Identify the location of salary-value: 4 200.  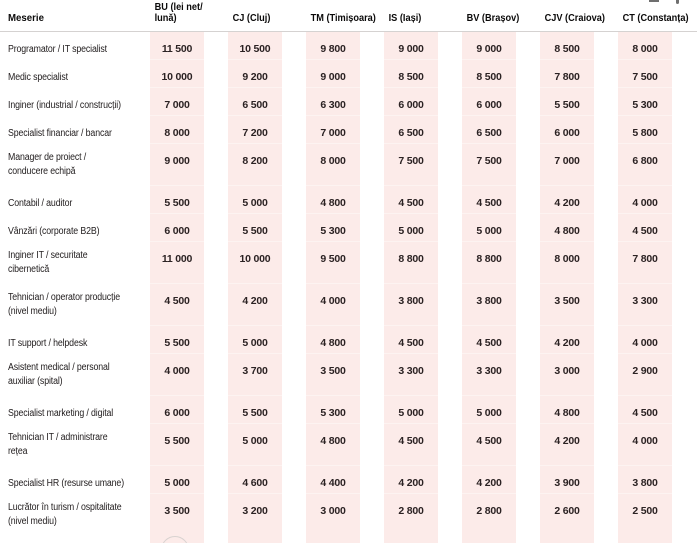
(567, 441).